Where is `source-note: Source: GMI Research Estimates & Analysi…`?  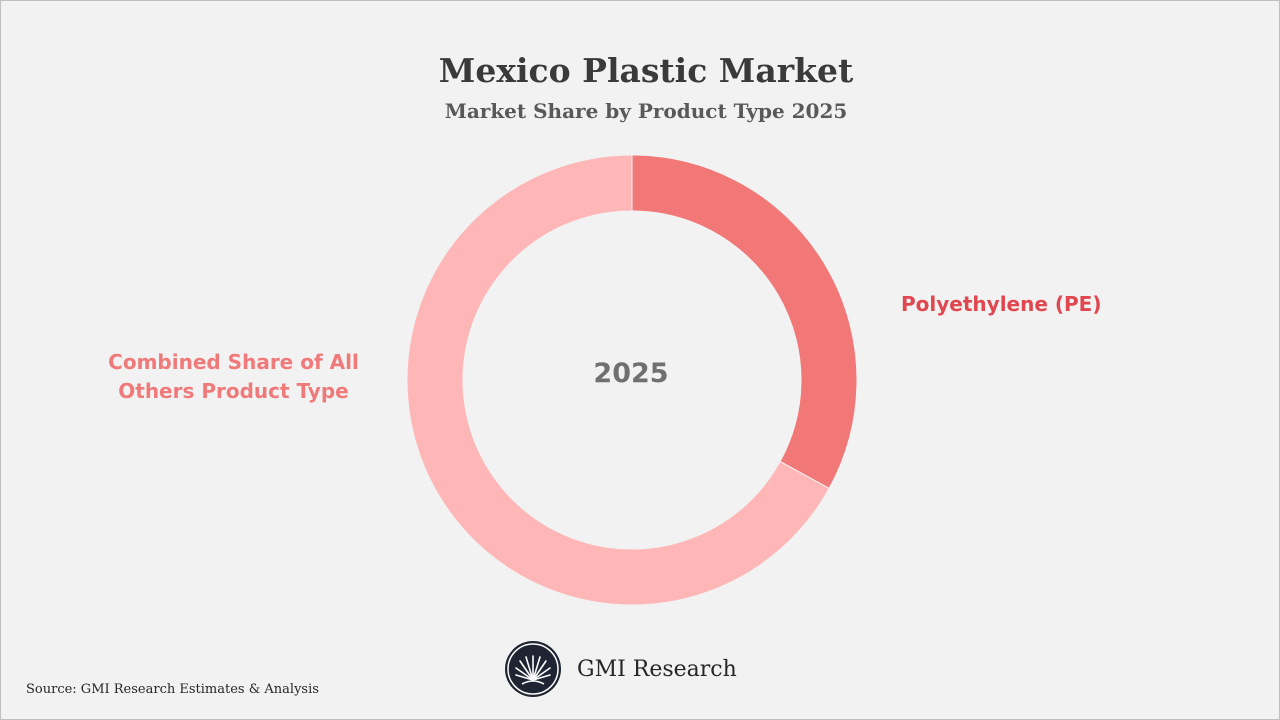
source-note: Source: GMI Research Estimates & Analysi… is located at coordinates (172, 689).